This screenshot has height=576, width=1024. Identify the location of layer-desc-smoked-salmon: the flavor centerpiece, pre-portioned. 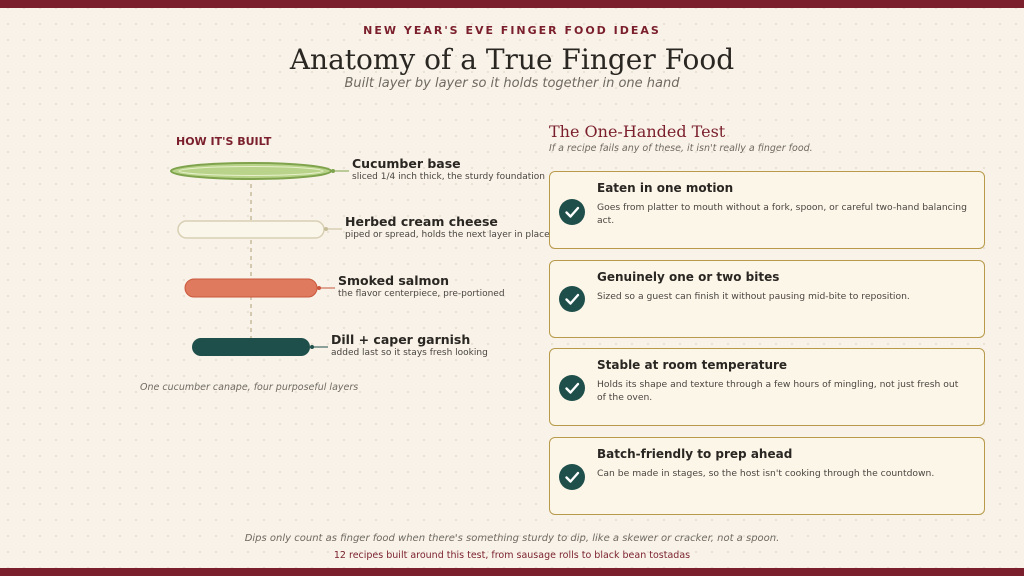
(421, 294).